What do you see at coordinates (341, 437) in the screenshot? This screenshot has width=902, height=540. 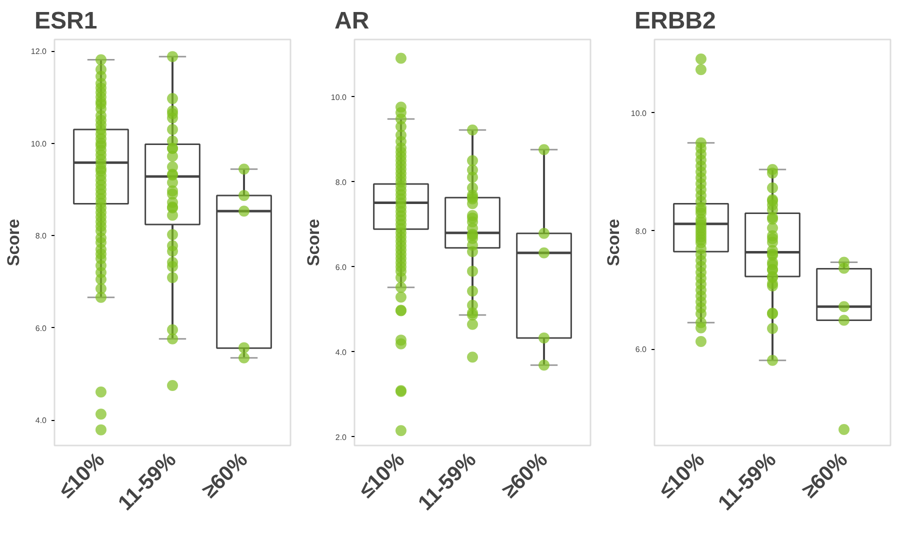 I see `y-tick-label: 2.0` at bounding box center [341, 437].